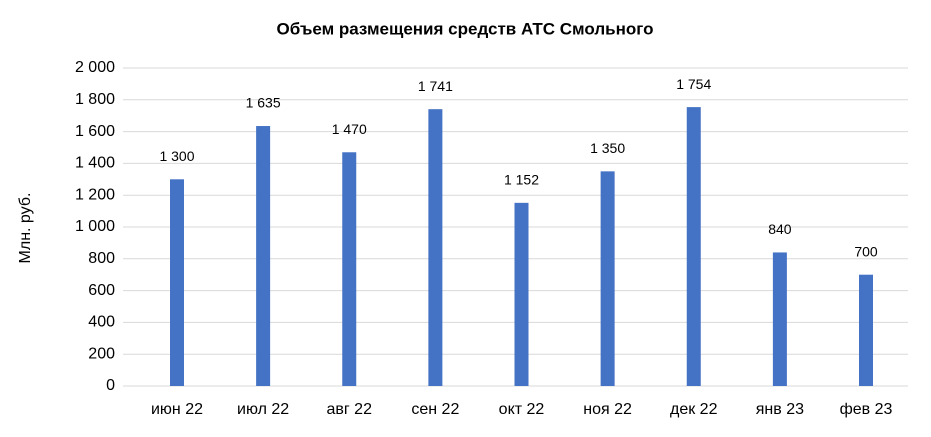 Image resolution: width=931 pixels, height=437 pixels. What do you see at coordinates (95, 67) in the screenshot?
I see `y-tick-label: 2 000` at bounding box center [95, 67].